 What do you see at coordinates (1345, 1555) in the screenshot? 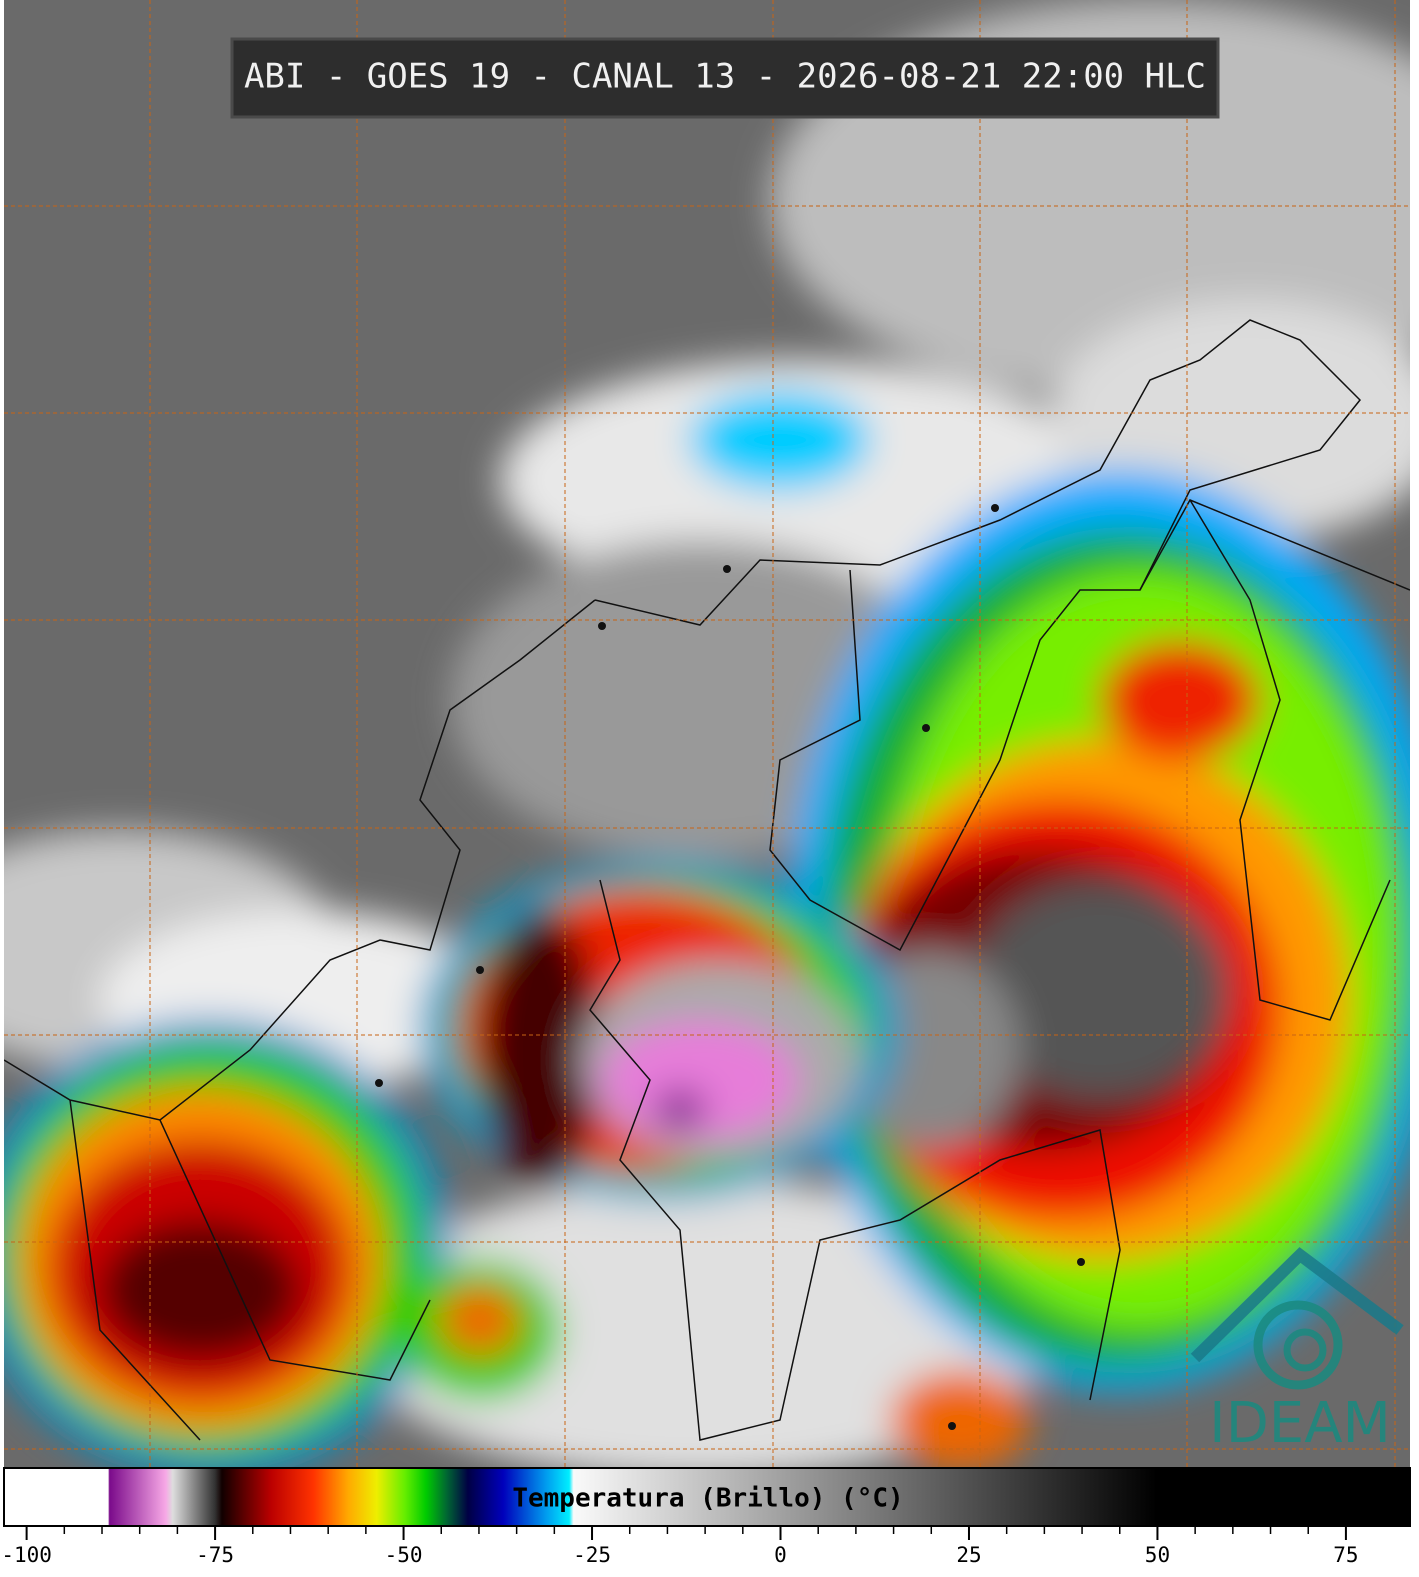
I see `colorbar-tick-label: 75` at bounding box center [1345, 1555].